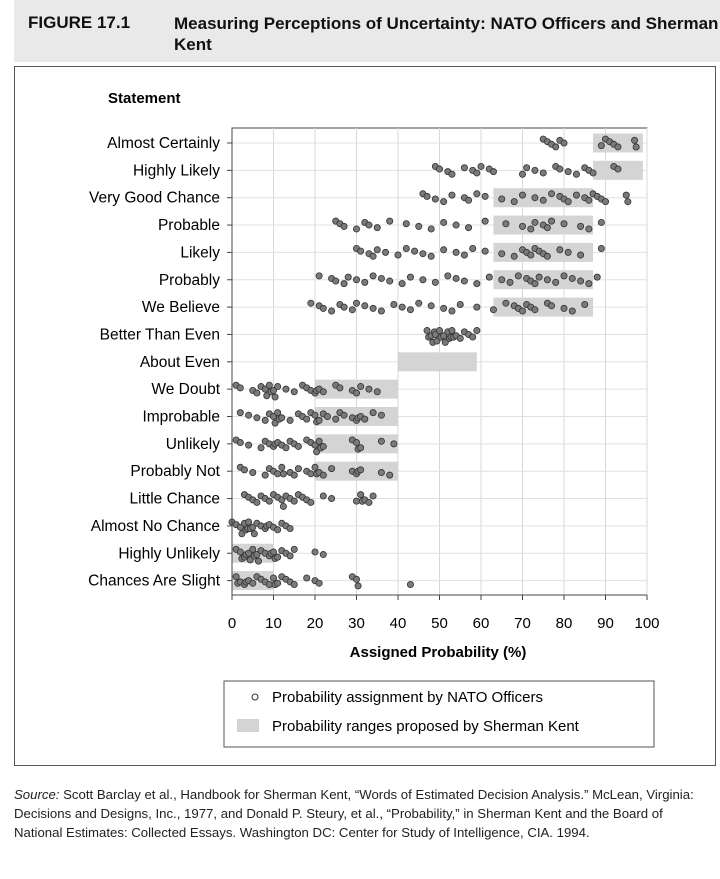 This screenshot has width=720, height=879. Describe the element at coordinates (255, 697) in the screenshot. I see `legend-dot-icon` at that location.